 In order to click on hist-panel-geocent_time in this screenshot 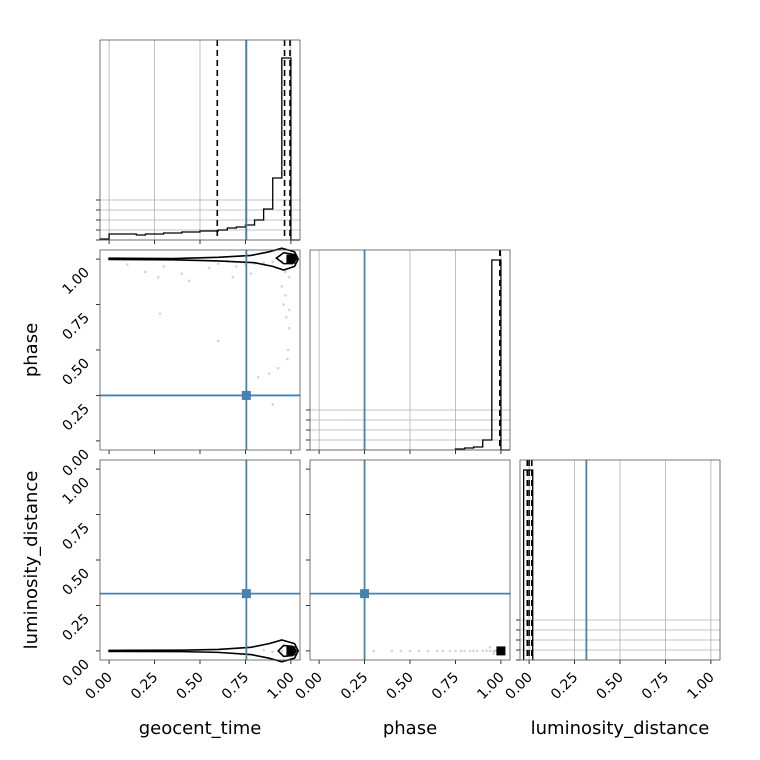, I will do `click(198, 141)`.